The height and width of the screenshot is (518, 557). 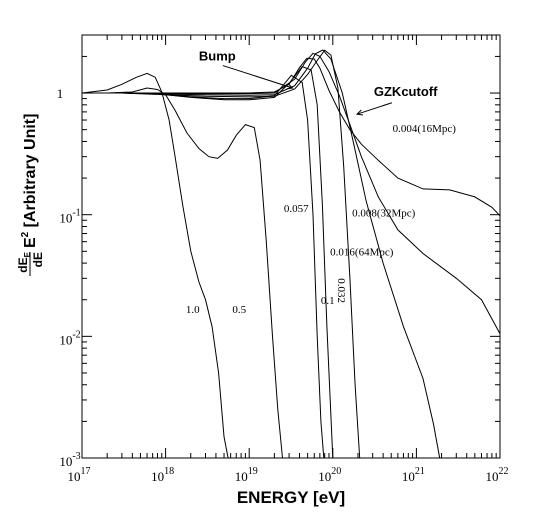 What do you see at coordinates (328, 301) in the screenshot?
I see `series-label: 0.1` at bounding box center [328, 301].